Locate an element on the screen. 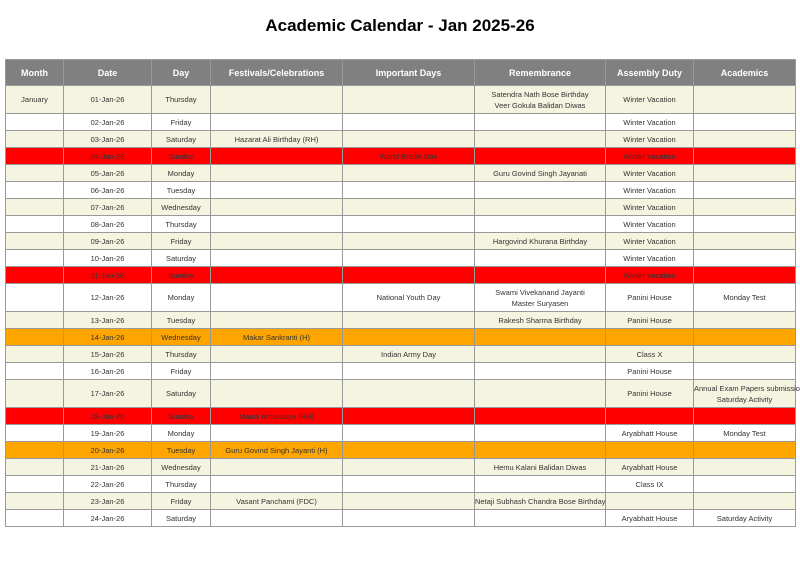 The width and height of the screenshot is (800, 566). cell: Guru Govind Singh Jayanti (H) is located at coordinates (276, 450).